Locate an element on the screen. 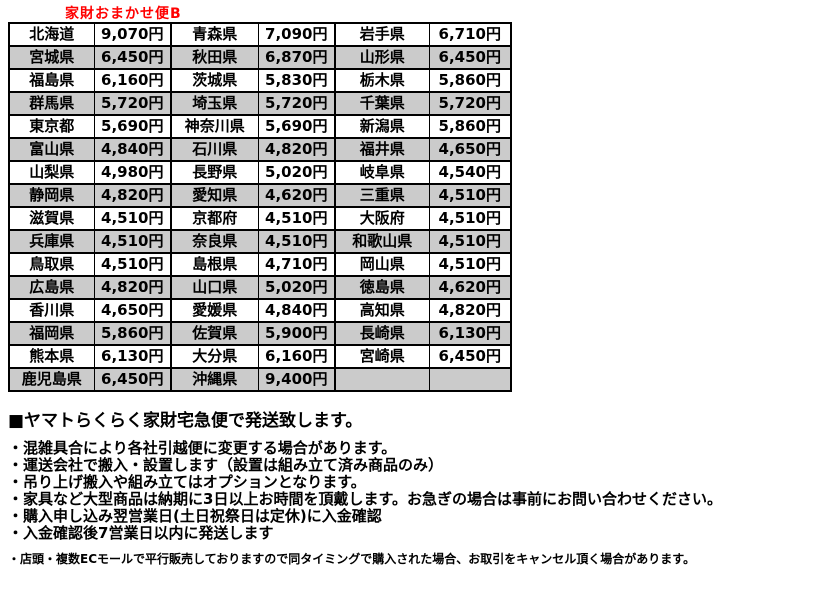  prefecture-cell: 富山県 is located at coordinates (51, 149).